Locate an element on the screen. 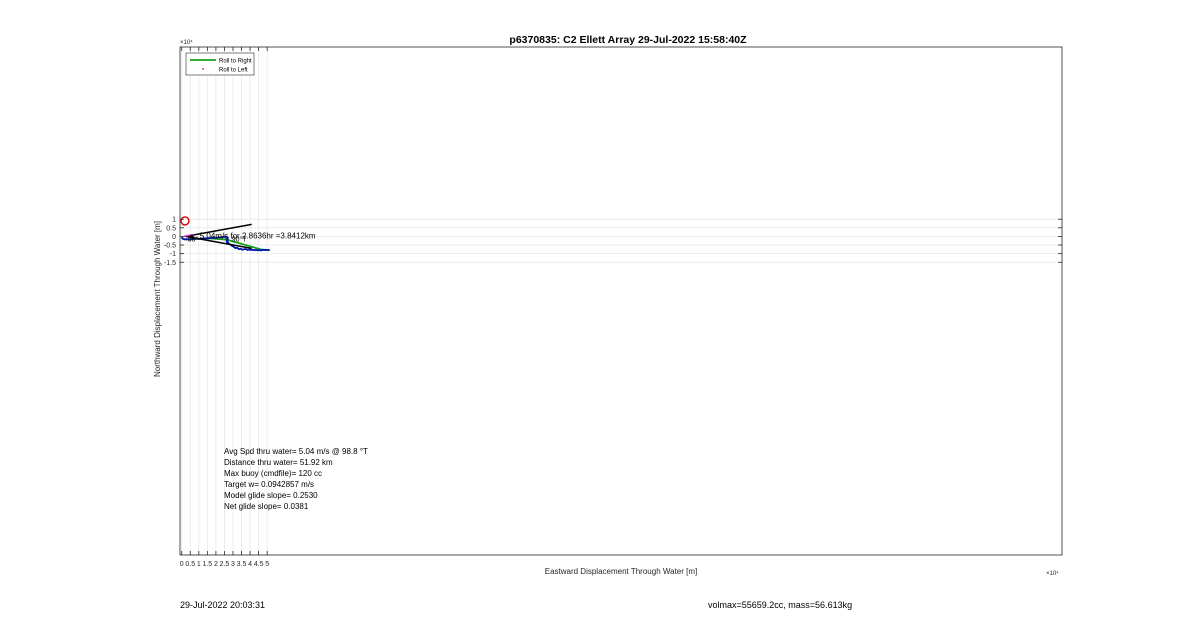  angle-label-left: 90° is located at coordinates (193, 239).